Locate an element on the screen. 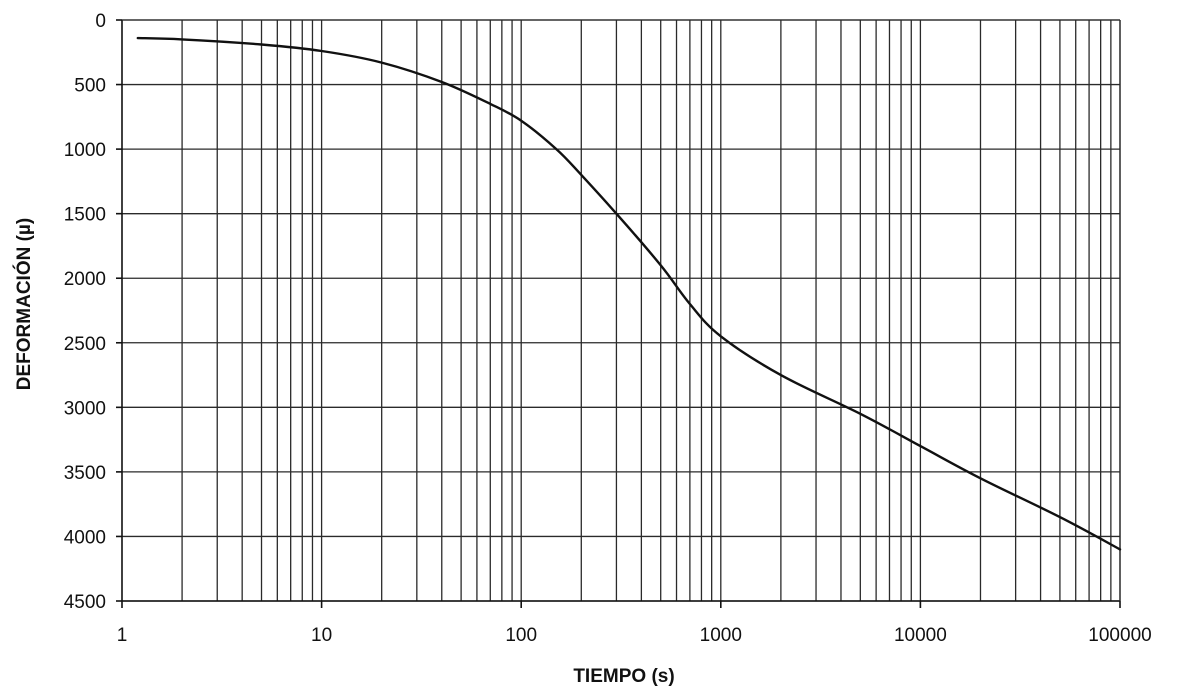 The width and height of the screenshot is (1177, 698). y-tick-label: 3500 is located at coordinates (85, 473).